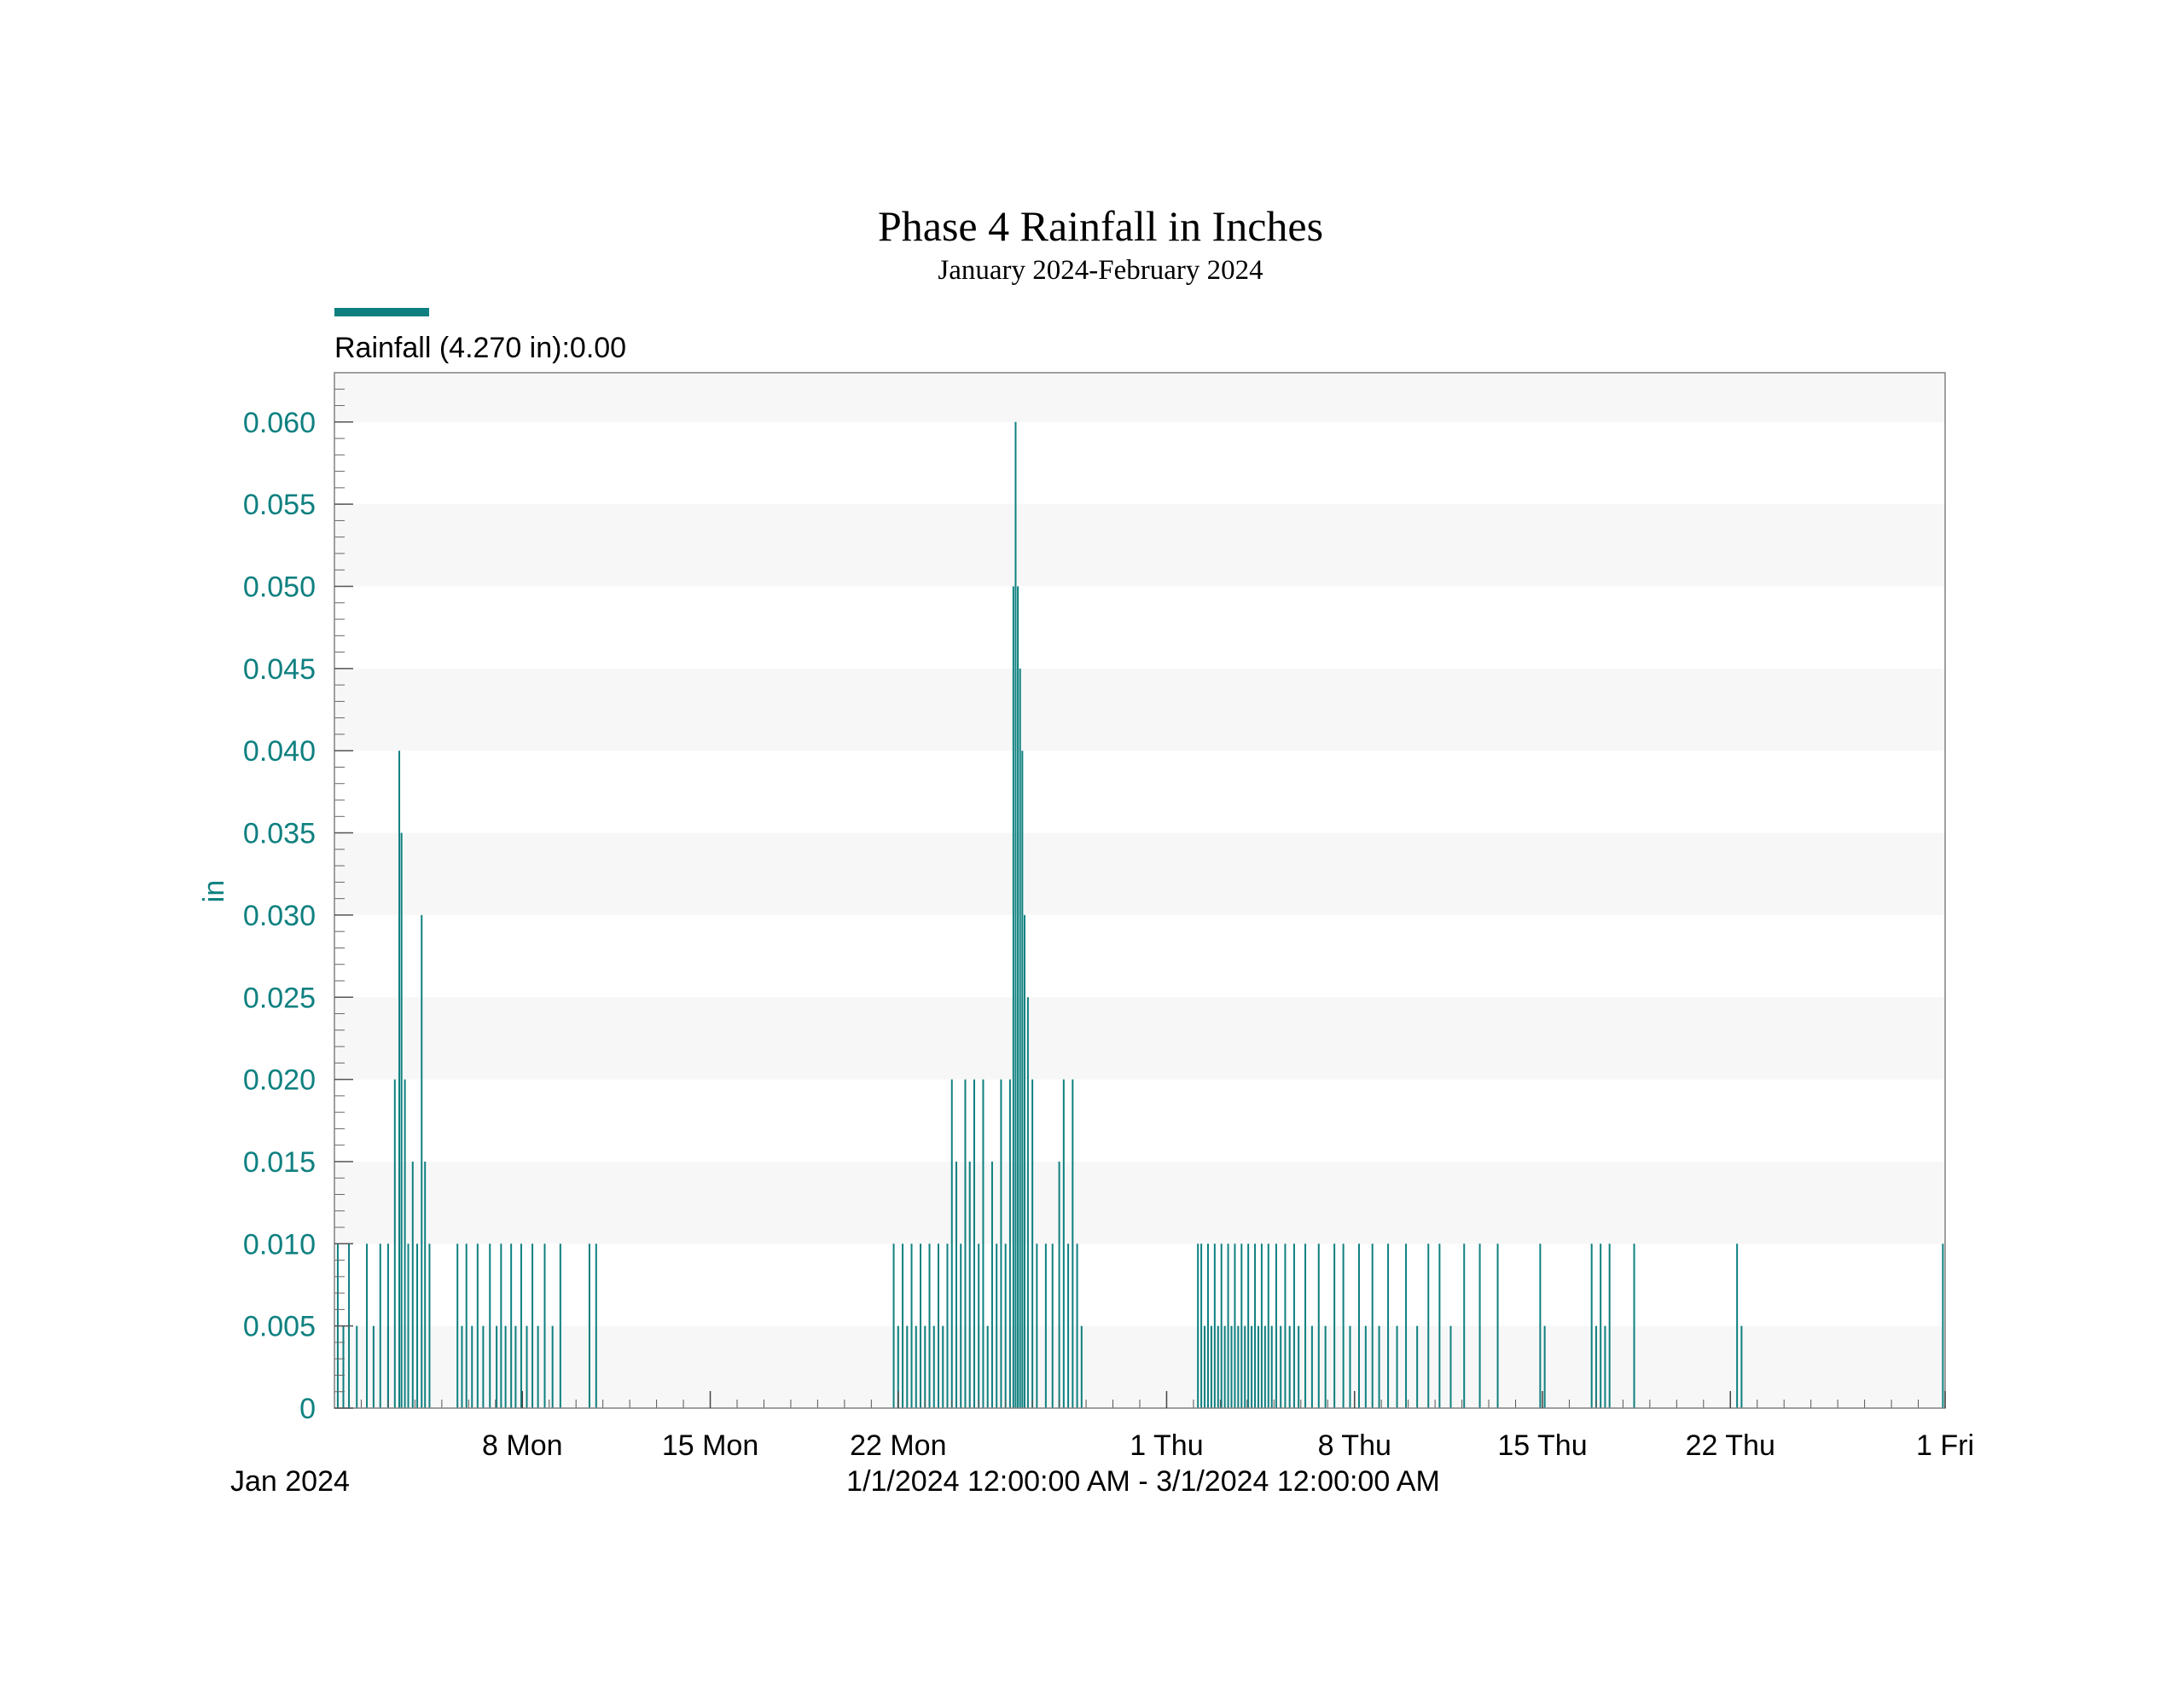  What do you see at coordinates (308, 1409) in the screenshot?
I see `y-tick-label: 0` at bounding box center [308, 1409].